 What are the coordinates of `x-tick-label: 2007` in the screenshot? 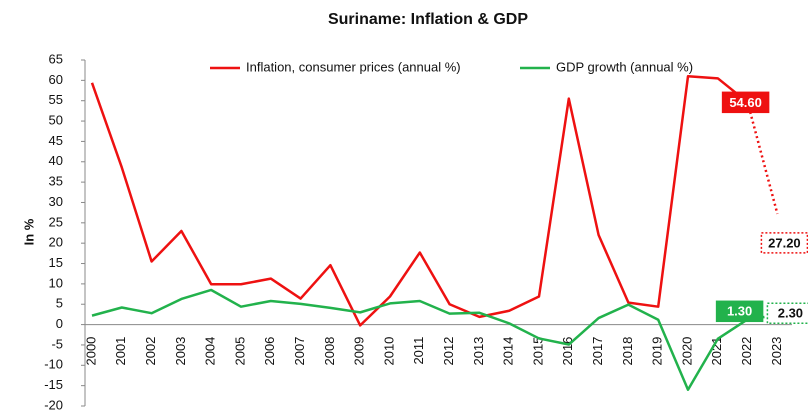 It's located at (299, 351).